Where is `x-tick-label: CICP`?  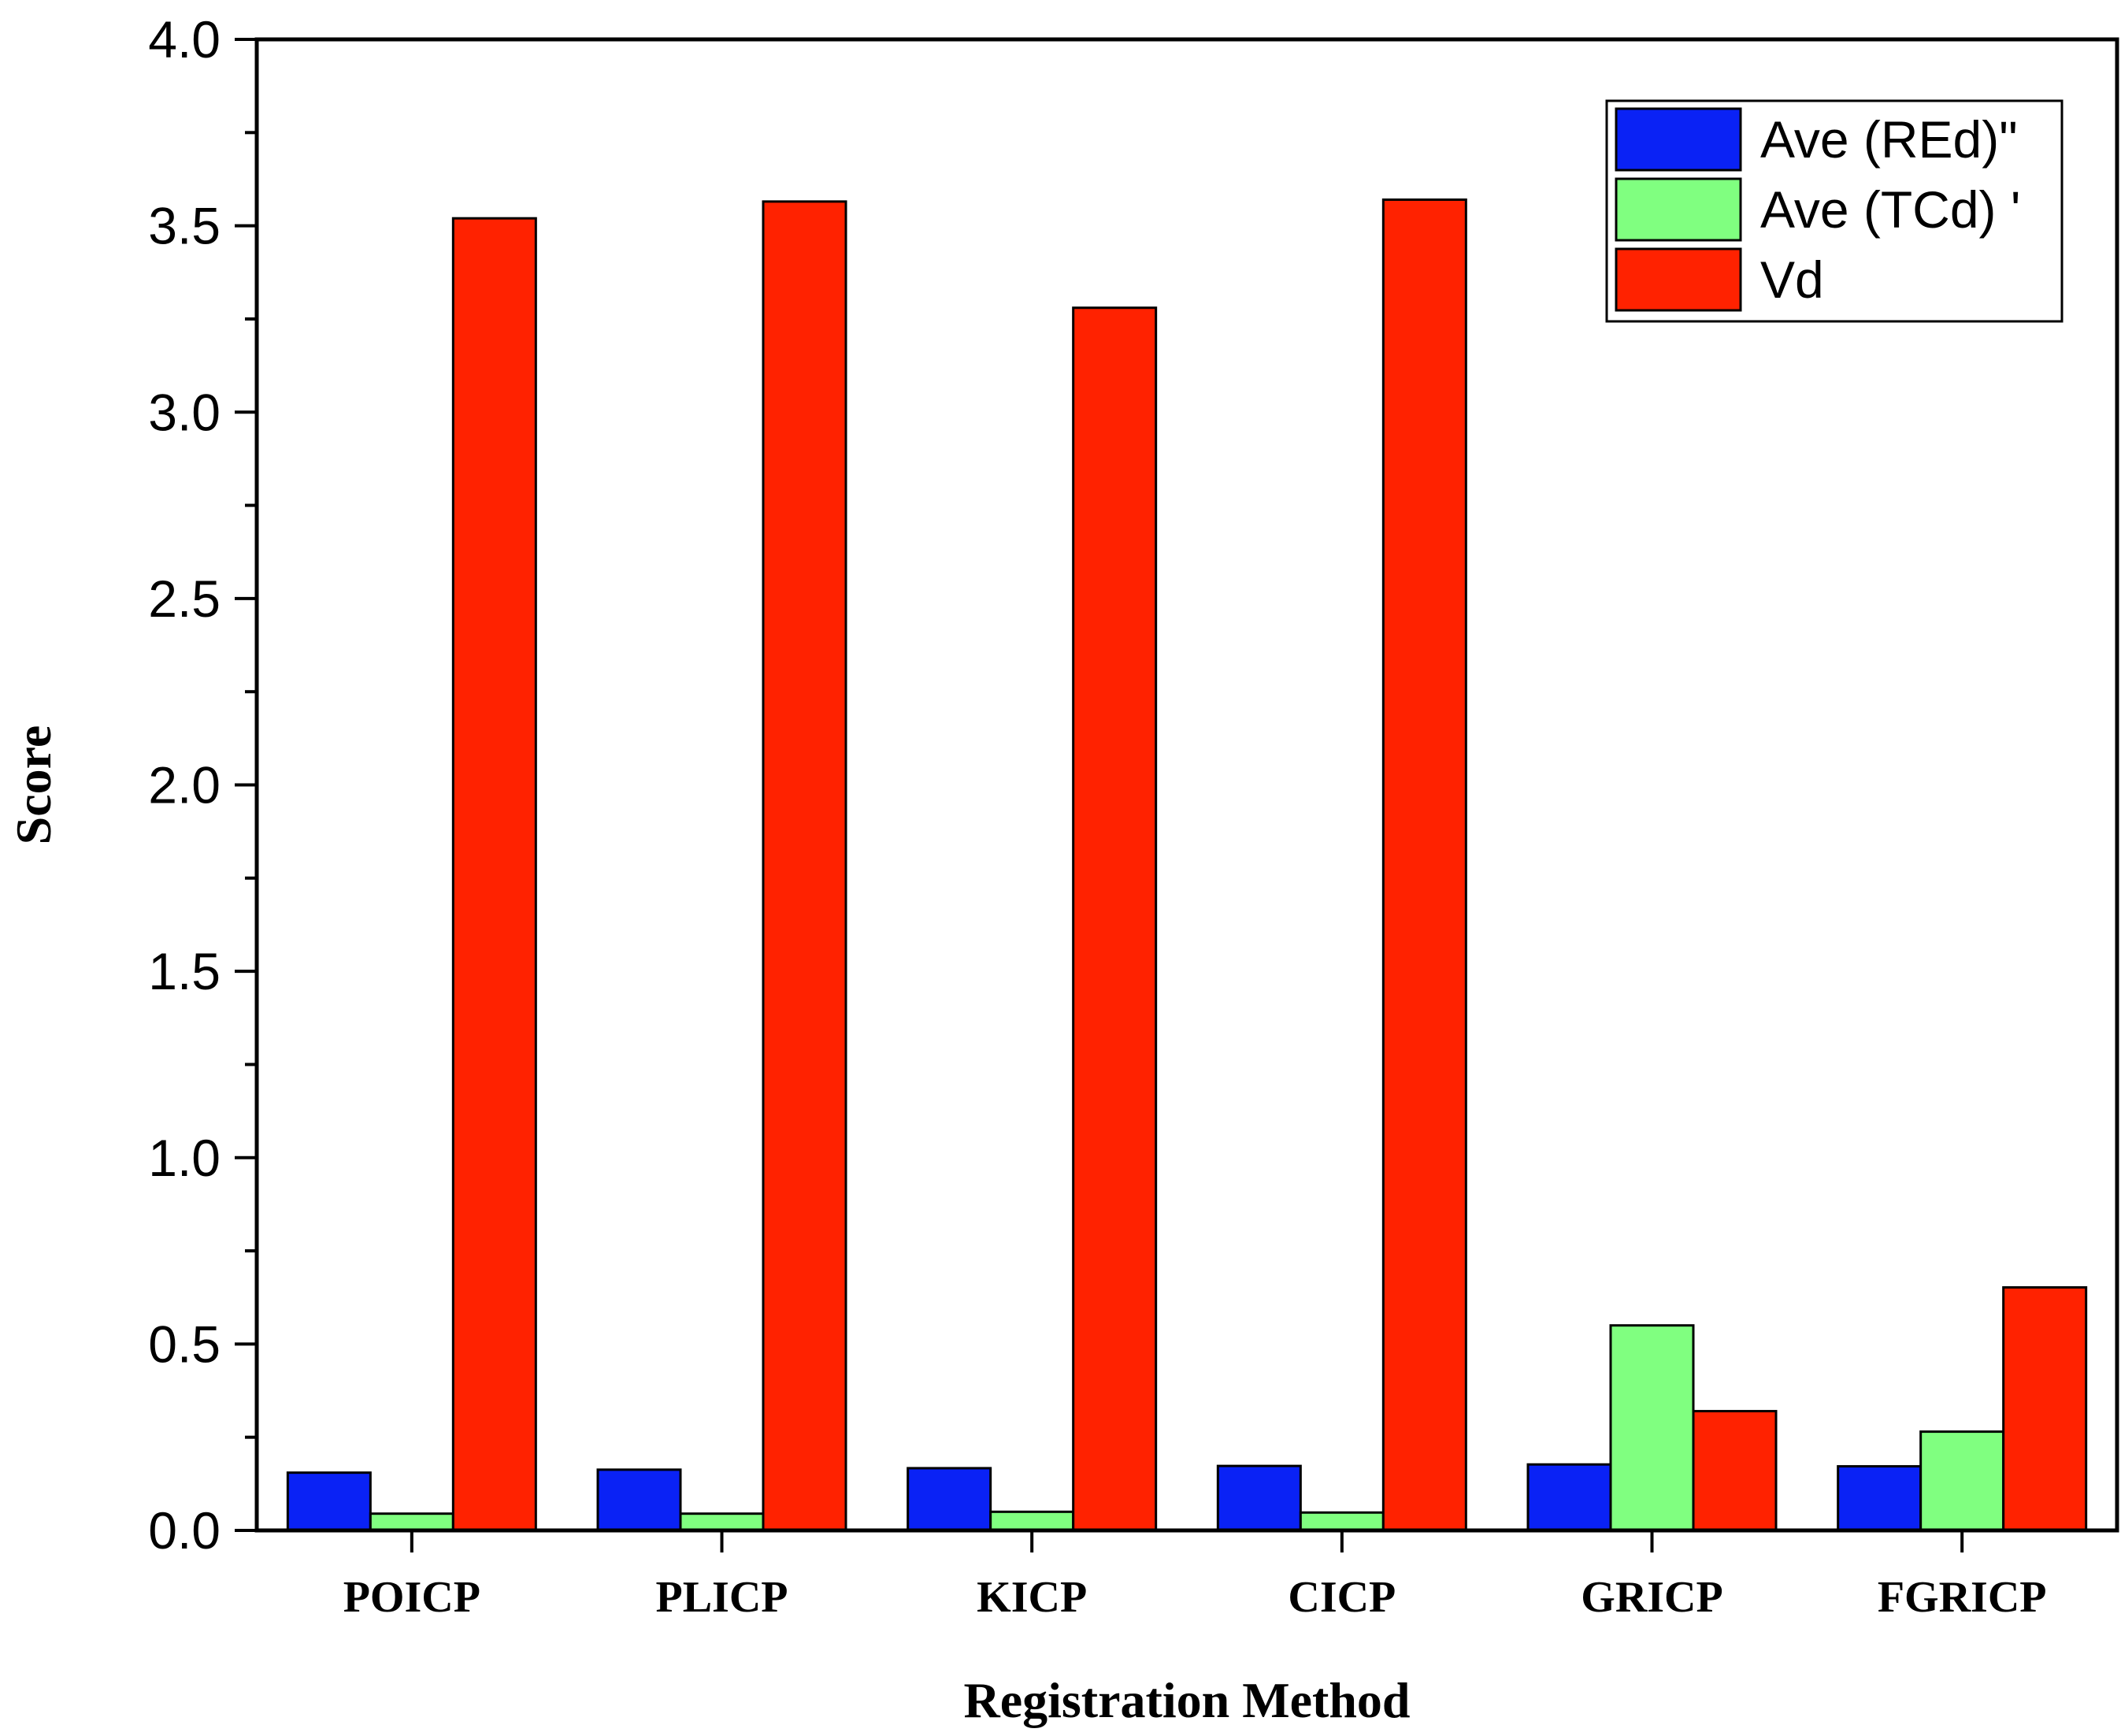
x-tick-label: CICP is located at coordinates (1342, 1598).